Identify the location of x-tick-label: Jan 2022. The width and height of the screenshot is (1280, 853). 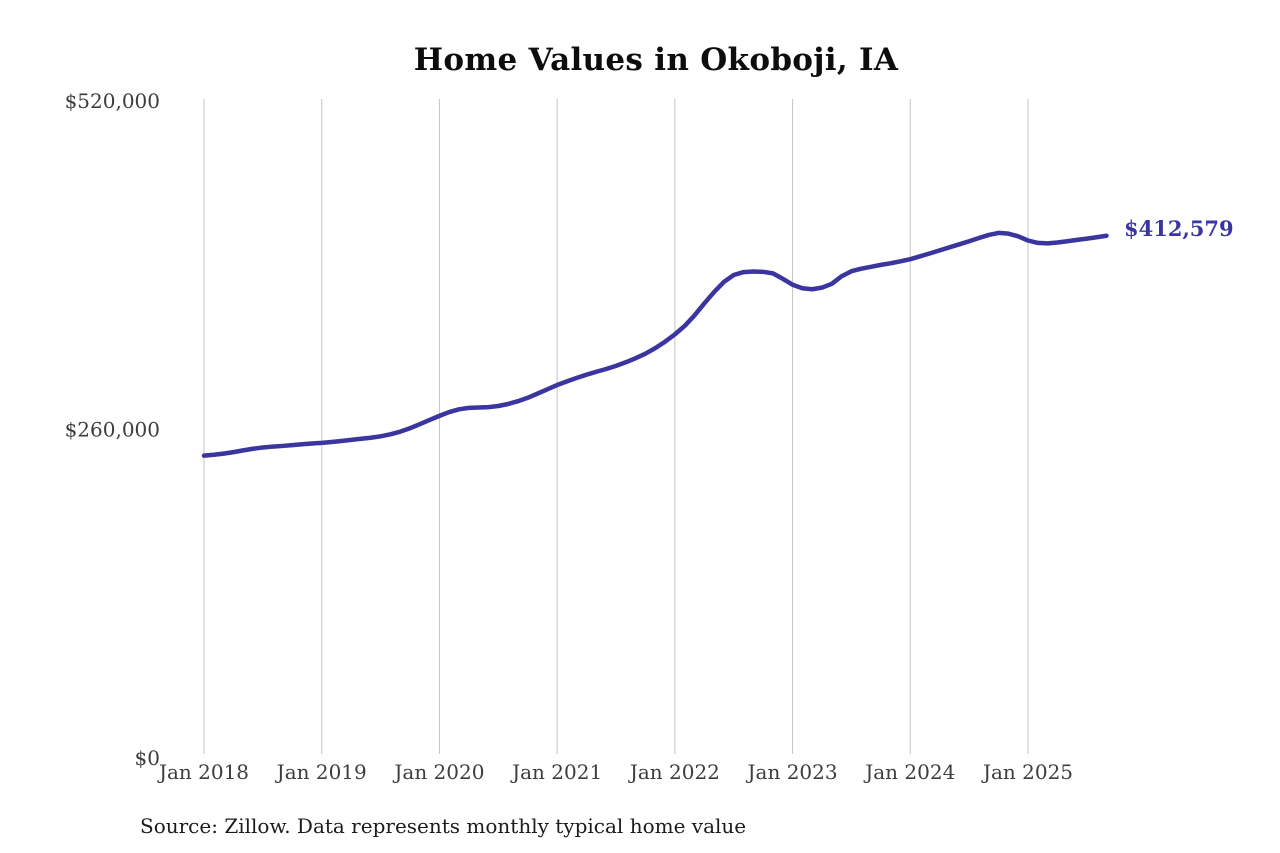
(674, 772).